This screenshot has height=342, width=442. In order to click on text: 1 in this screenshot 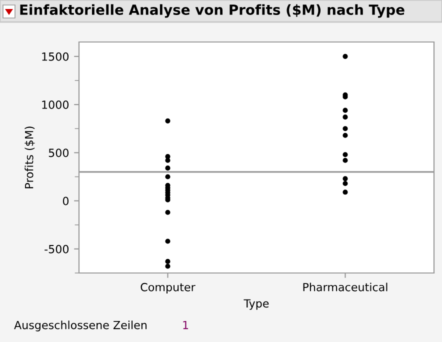, I will do `click(185, 325)`.